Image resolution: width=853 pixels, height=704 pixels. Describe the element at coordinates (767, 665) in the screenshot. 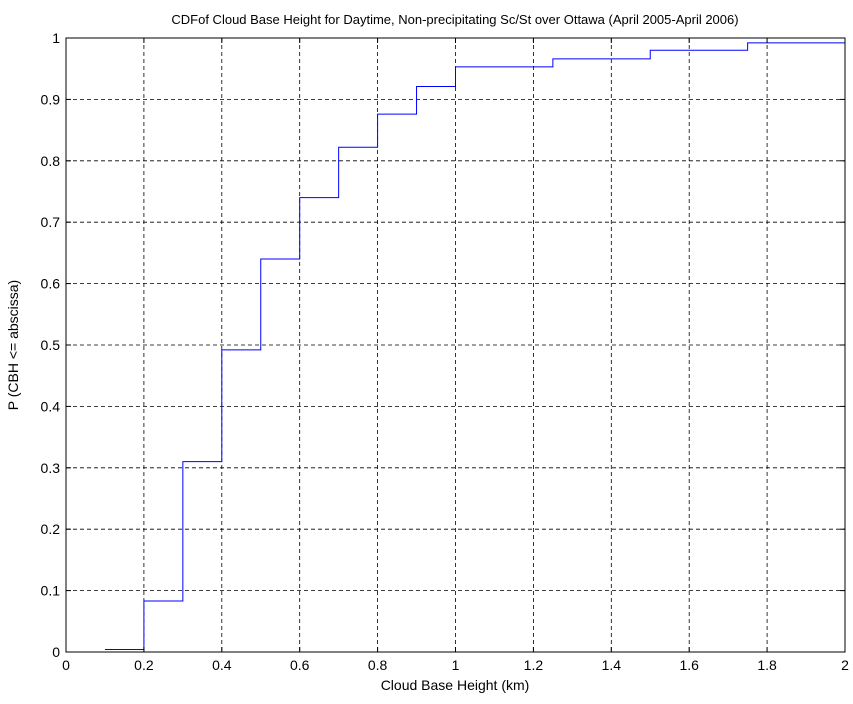

I see `x-tick-label: 1.8` at that location.